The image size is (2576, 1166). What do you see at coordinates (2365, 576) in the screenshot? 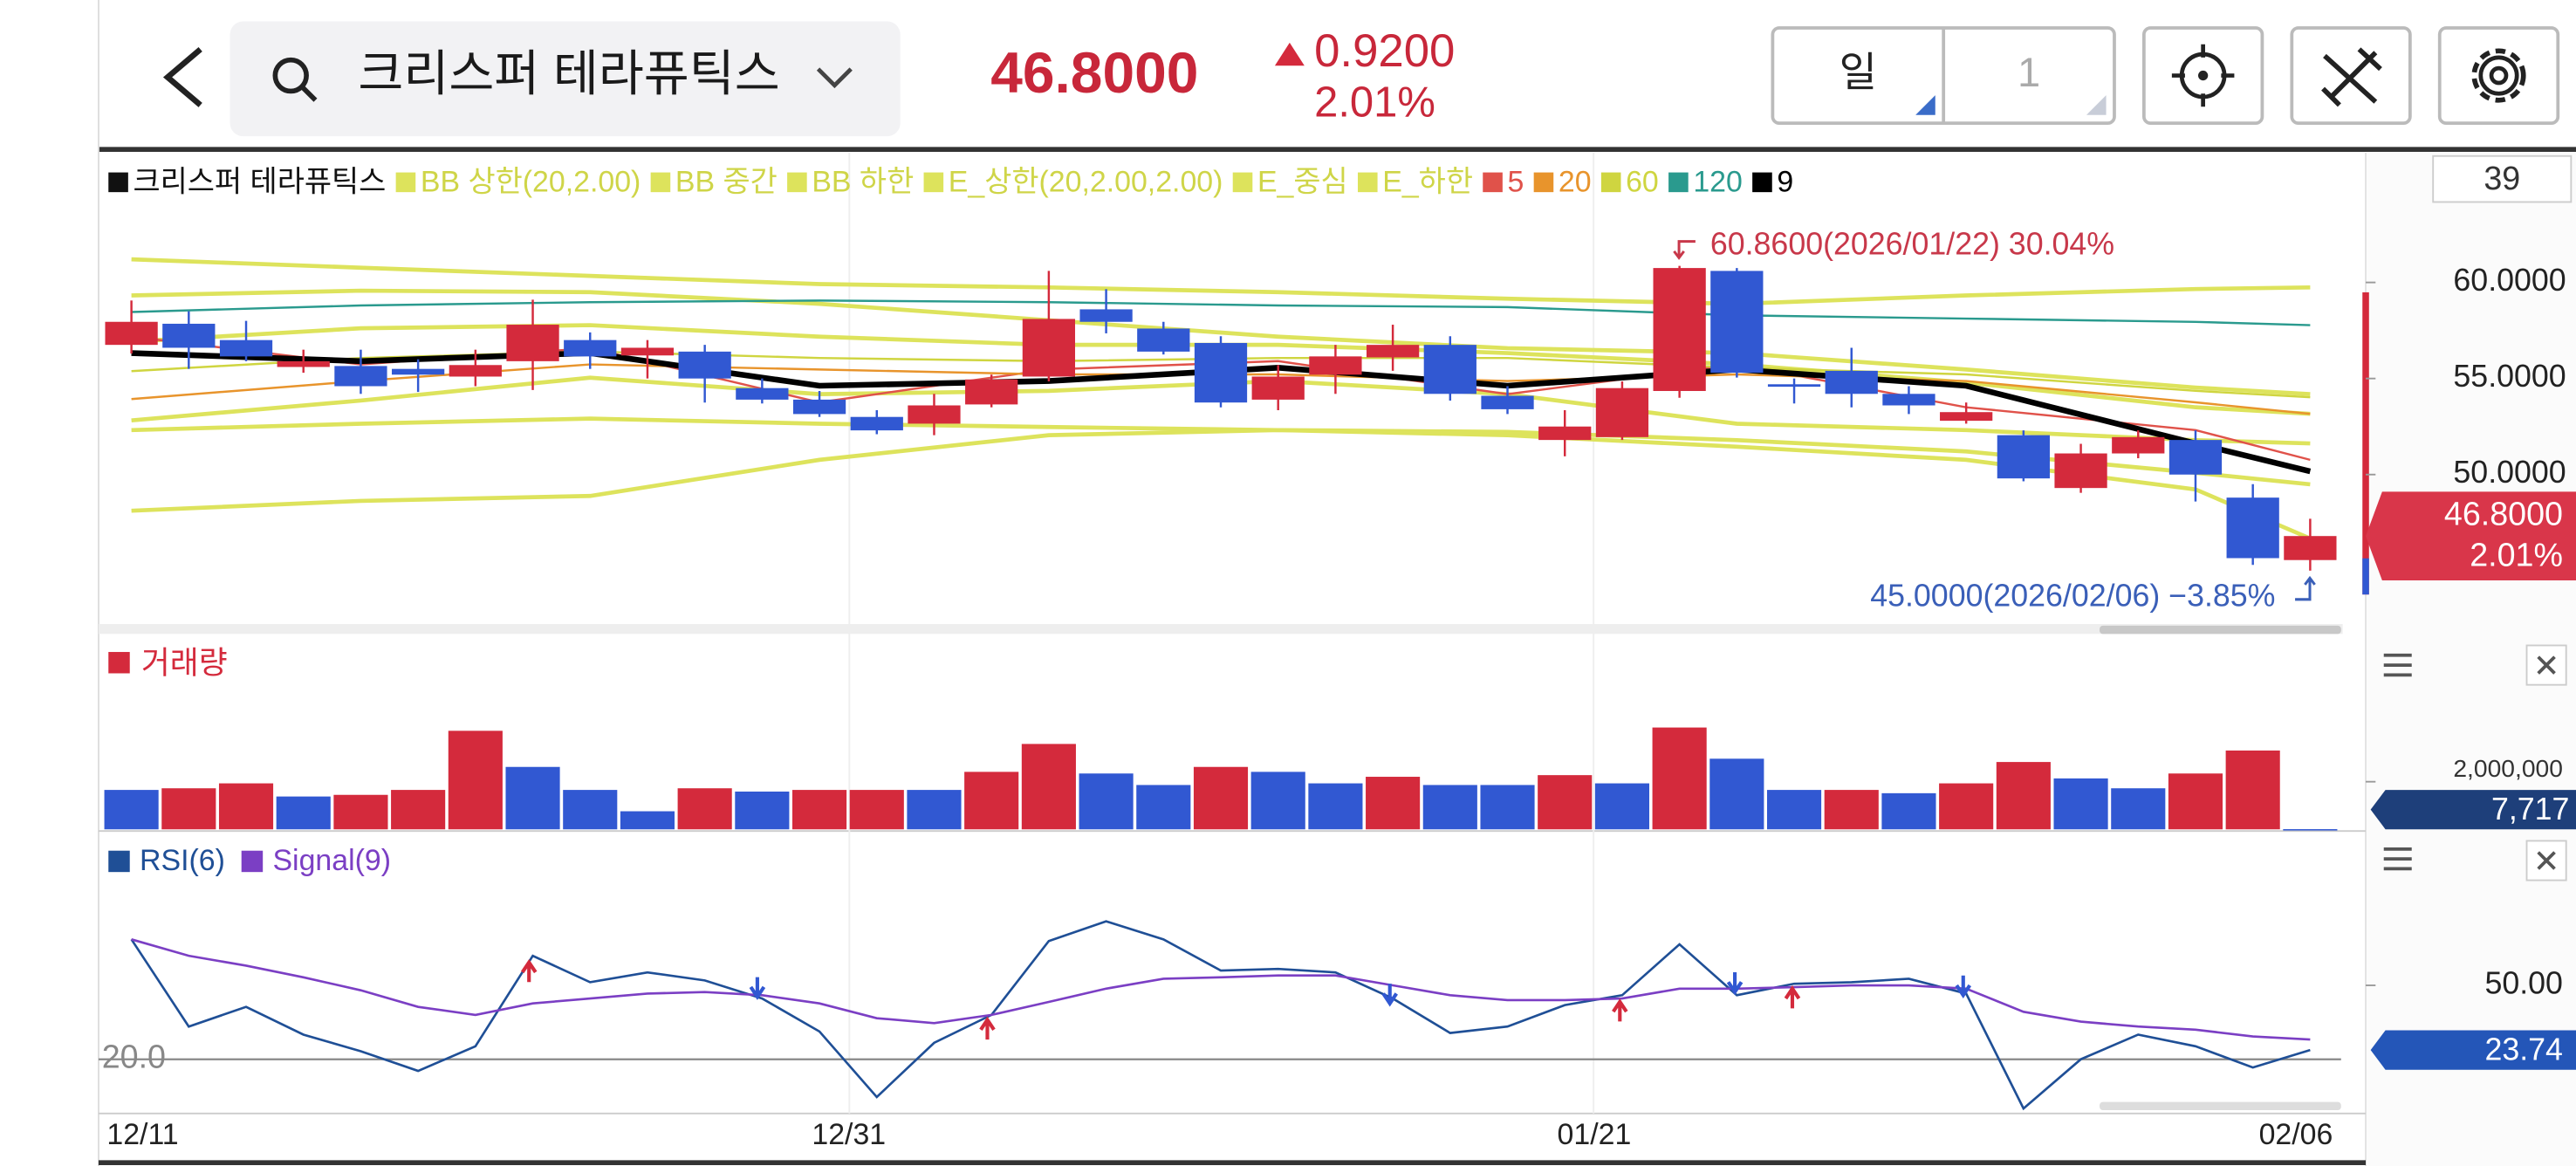
I see `range-bar` at bounding box center [2365, 576].